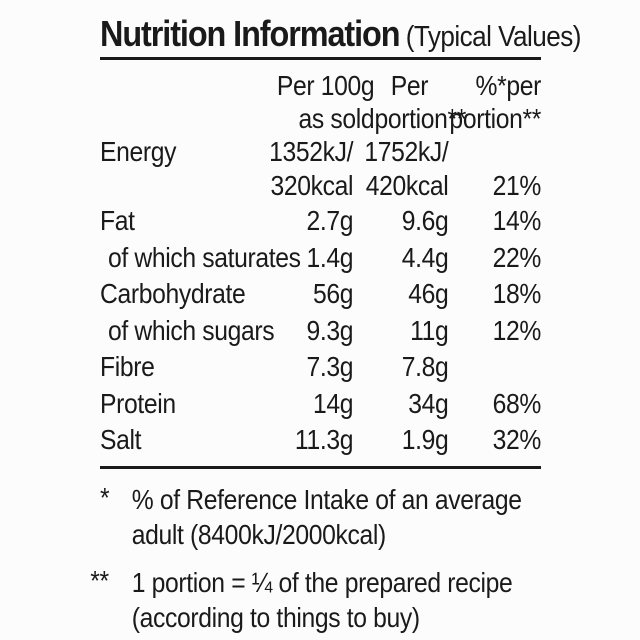 The height and width of the screenshot is (640, 640). I want to click on footnote-line: adult (8400kJ/2000kcal), so click(258, 534).